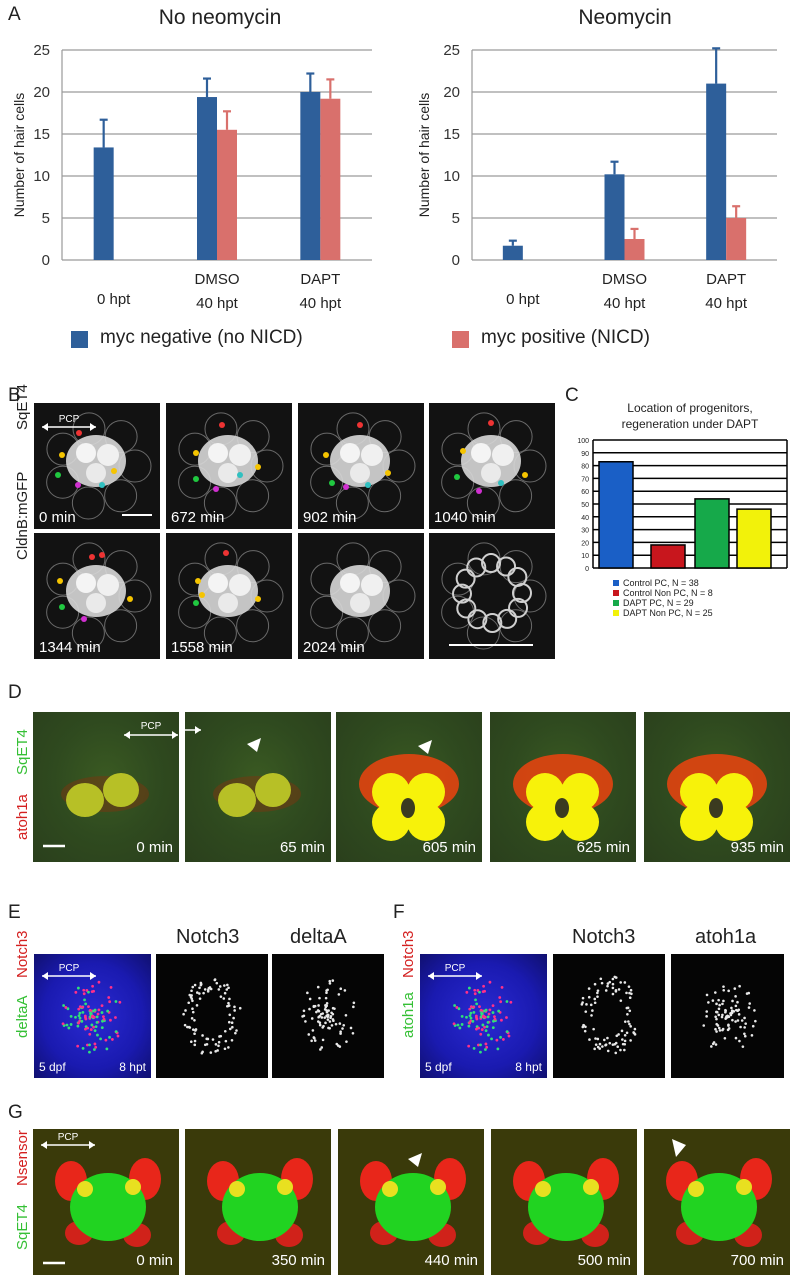  Describe the element at coordinates (757, 1260) in the screenshot. I see `time-label: 700 min` at that location.